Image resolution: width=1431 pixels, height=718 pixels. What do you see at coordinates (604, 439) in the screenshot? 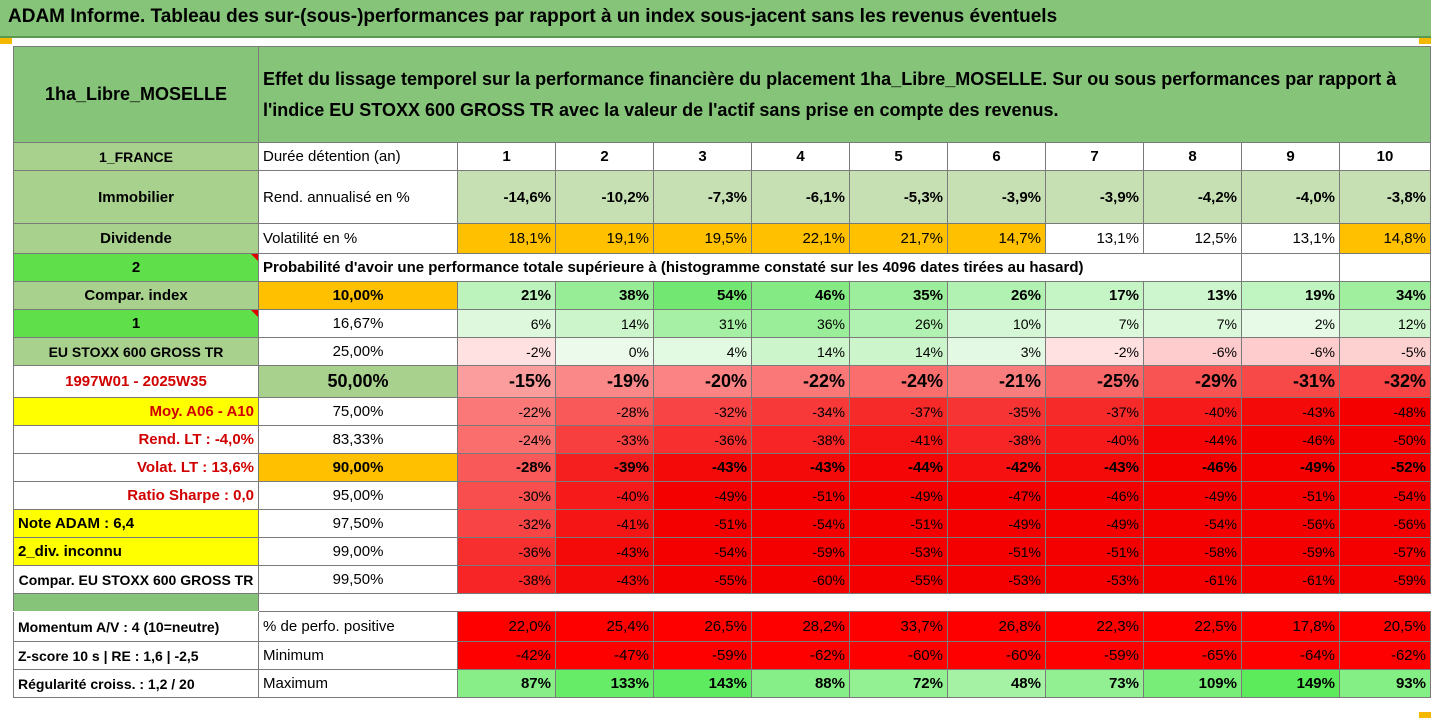
I see `value-cell: -33%` at bounding box center [604, 439].